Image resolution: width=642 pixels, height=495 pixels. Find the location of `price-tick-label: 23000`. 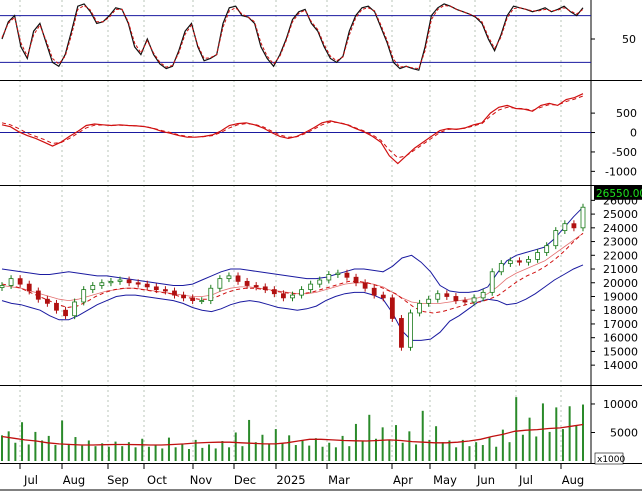

price-tick-label: 23000 is located at coordinates (620, 242).